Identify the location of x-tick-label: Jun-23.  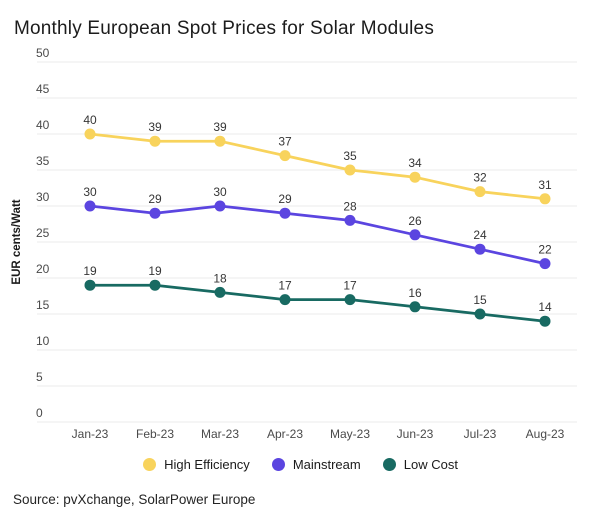
(415, 434).